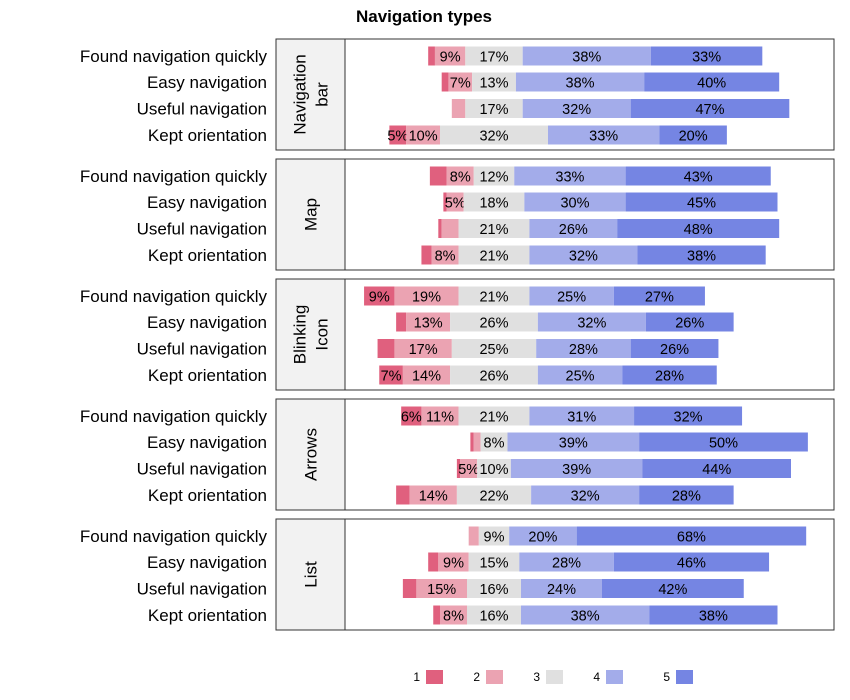 This screenshot has width=850, height=700. What do you see at coordinates (716, 470) in the screenshot?
I see `segment-label: 44%` at bounding box center [716, 470].